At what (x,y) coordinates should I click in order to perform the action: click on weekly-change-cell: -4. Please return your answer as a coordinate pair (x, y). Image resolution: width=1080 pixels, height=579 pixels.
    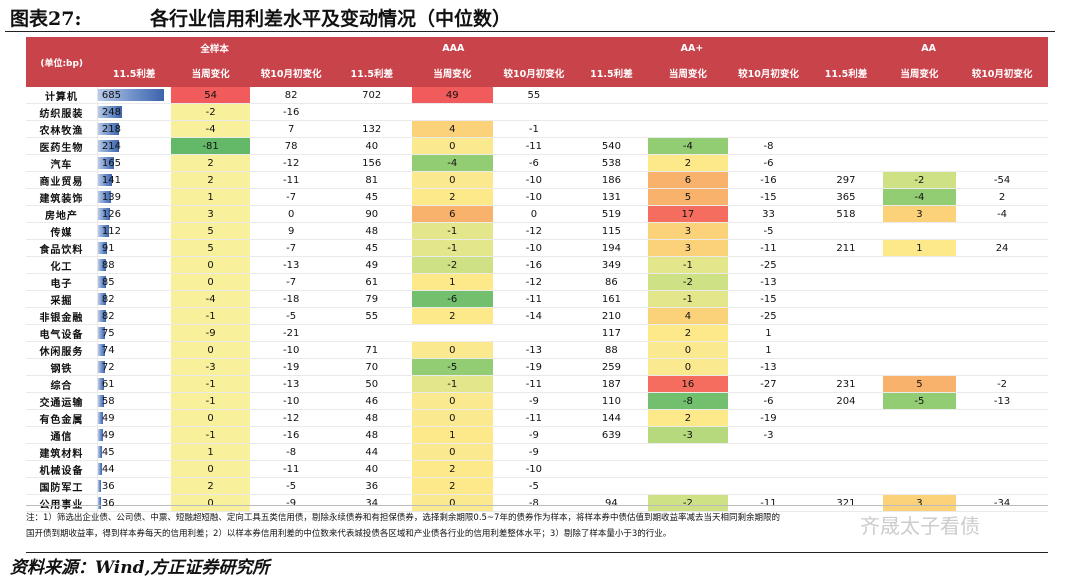
    Looking at the image, I should click on (210, 299).